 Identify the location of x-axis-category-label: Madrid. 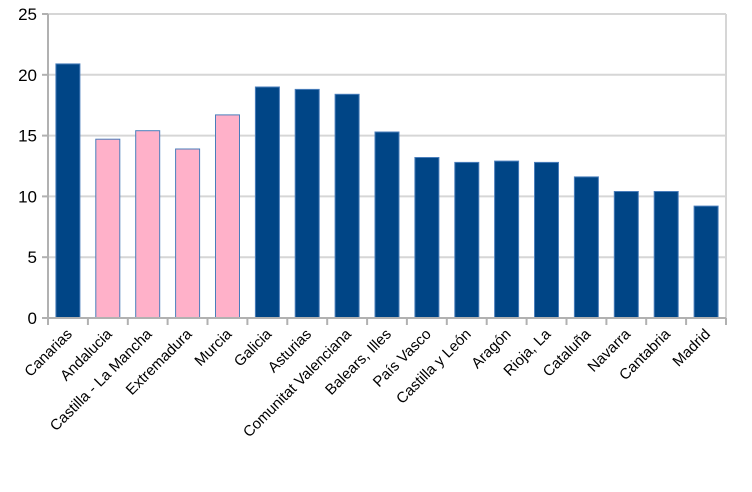
(691, 348).